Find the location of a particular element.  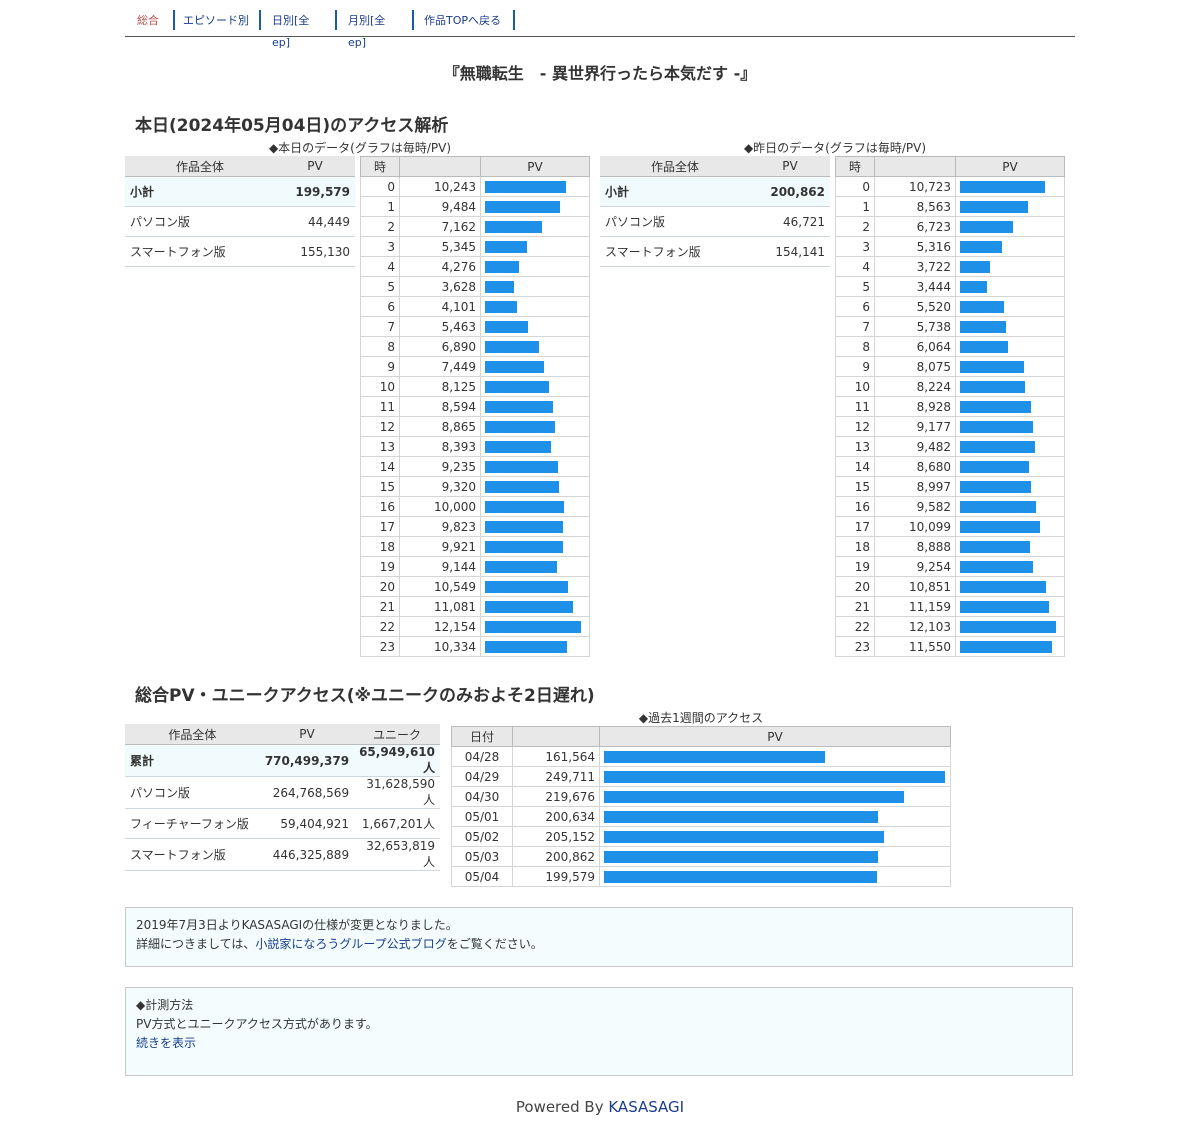

table-row: 小計 199,579 is located at coordinates (240, 191).